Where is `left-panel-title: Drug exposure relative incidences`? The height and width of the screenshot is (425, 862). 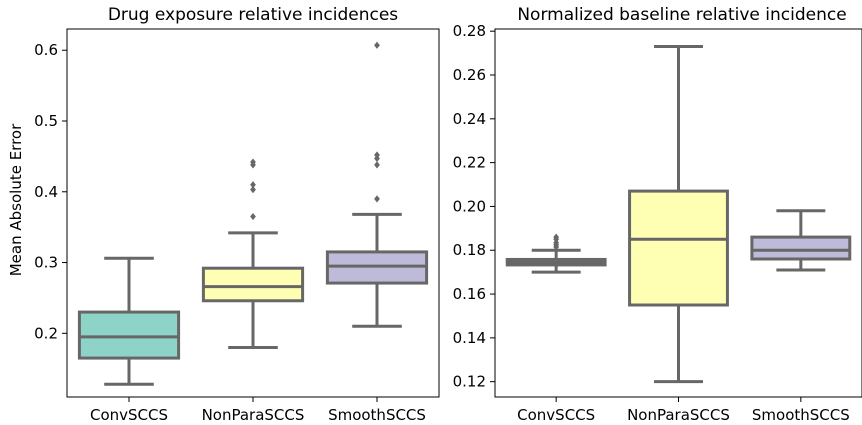 left-panel-title: Drug exposure relative incidences is located at coordinates (253, 15).